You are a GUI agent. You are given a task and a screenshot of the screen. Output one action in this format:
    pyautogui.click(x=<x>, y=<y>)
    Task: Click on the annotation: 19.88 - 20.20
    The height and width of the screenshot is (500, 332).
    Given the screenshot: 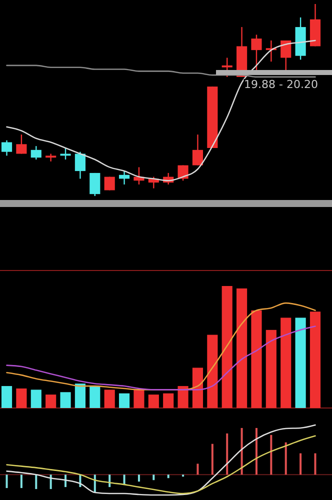 What is the action you would take?
    pyautogui.click(x=281, y=84)
    